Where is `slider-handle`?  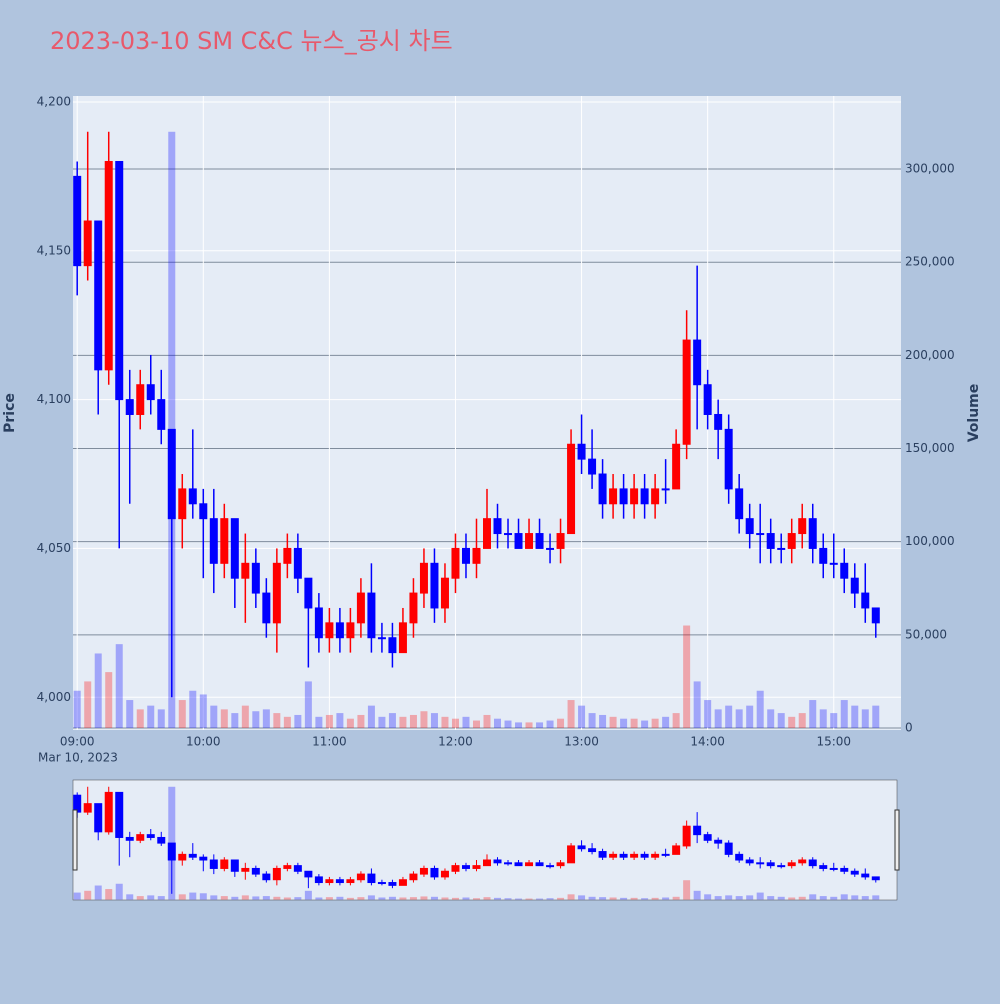
slider-handle is located at coordinates (897, 840).